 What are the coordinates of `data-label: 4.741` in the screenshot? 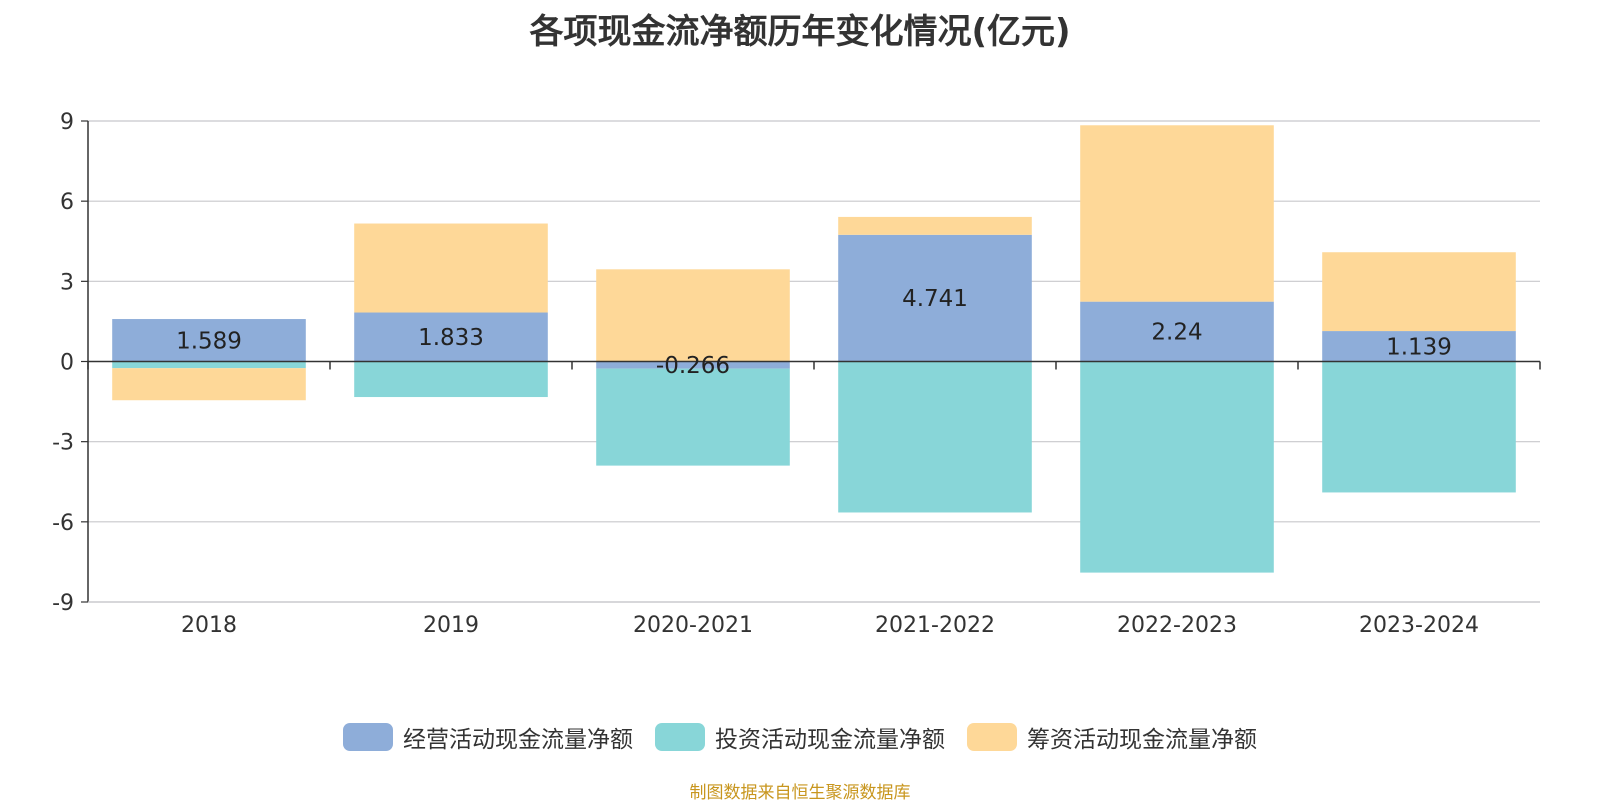 It's located at (935, 299).